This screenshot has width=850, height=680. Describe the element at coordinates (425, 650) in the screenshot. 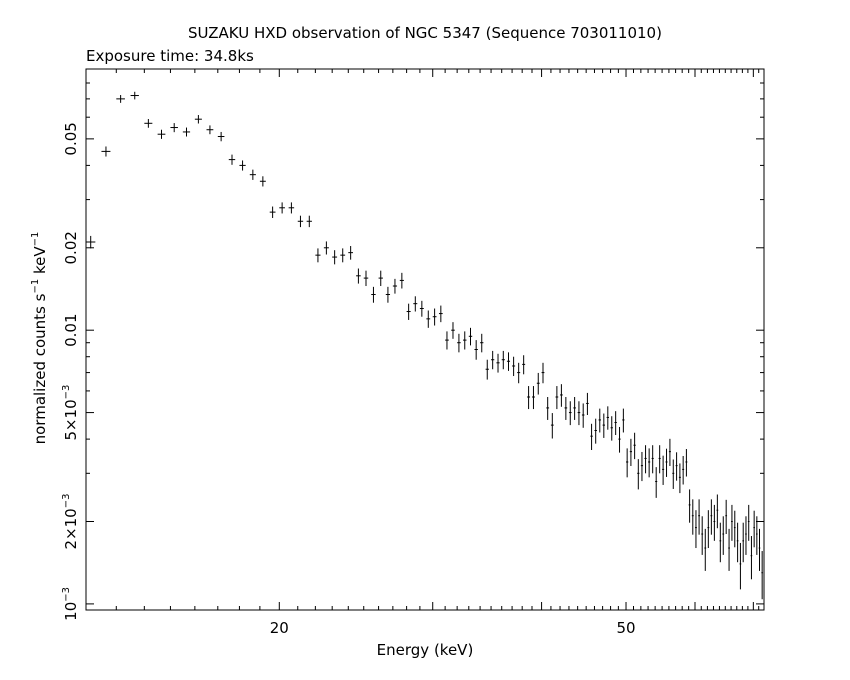

I see `x-axis-label: Energy (keV)` at that location.